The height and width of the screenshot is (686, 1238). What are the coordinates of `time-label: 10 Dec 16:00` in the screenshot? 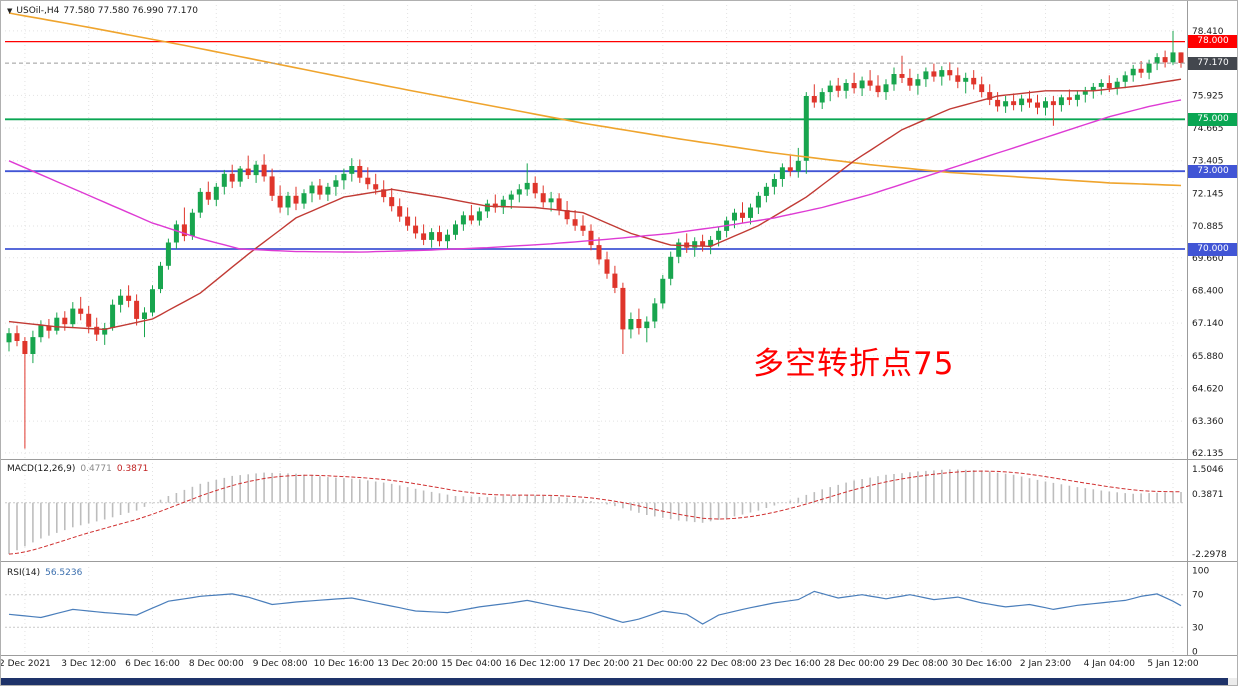 It's located at (344, 664).